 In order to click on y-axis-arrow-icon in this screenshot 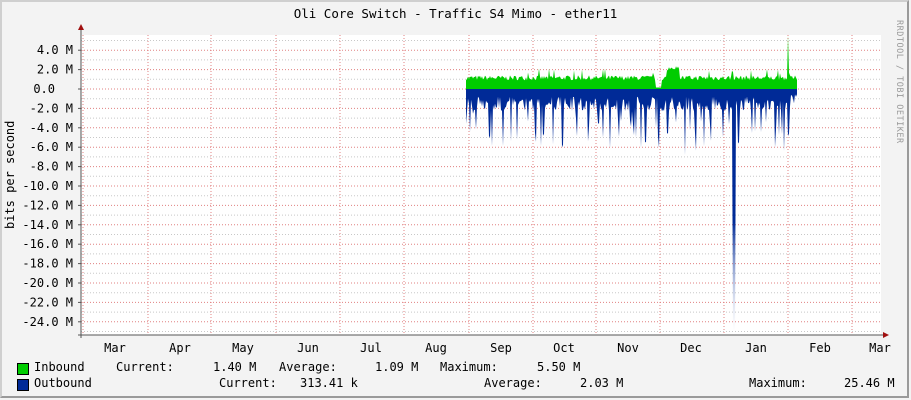, I will do `click(81, 27)`.